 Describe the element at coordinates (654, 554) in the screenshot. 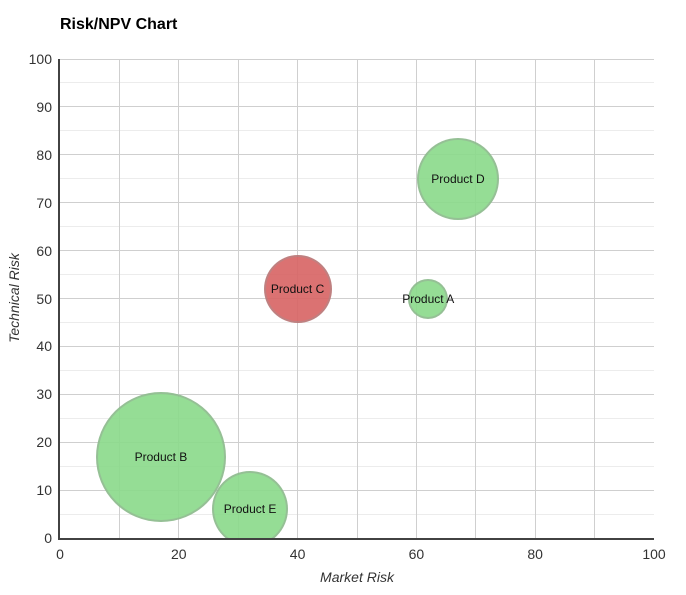

I see `x-tick-label-100: 100` at that location.